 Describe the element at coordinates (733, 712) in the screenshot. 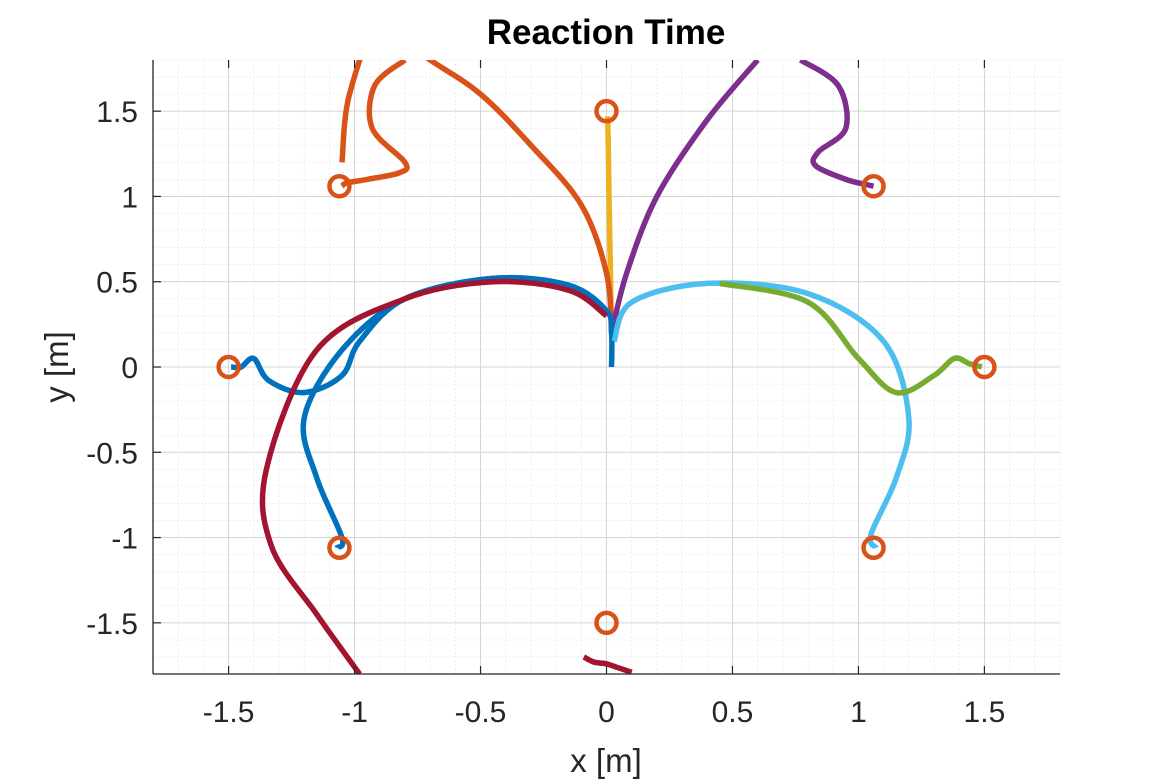

I see `x-tick-label: 0.5` at that location.